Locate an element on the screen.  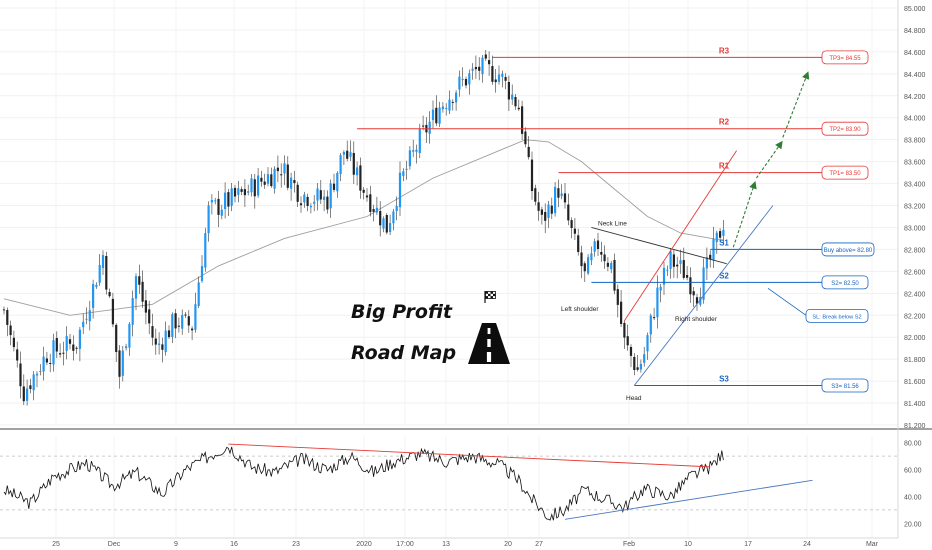
price-tick-label: 81.600 is located at coordinates (915, 382).